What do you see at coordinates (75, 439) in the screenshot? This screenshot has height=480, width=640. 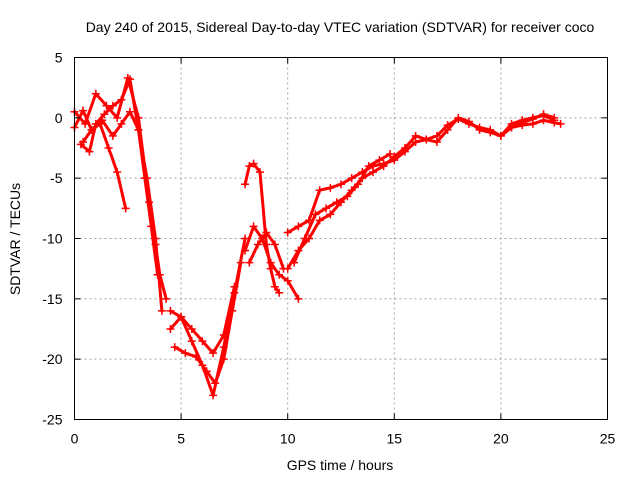 I see `x-tick-label: 0` at bounding box center [75, 439].